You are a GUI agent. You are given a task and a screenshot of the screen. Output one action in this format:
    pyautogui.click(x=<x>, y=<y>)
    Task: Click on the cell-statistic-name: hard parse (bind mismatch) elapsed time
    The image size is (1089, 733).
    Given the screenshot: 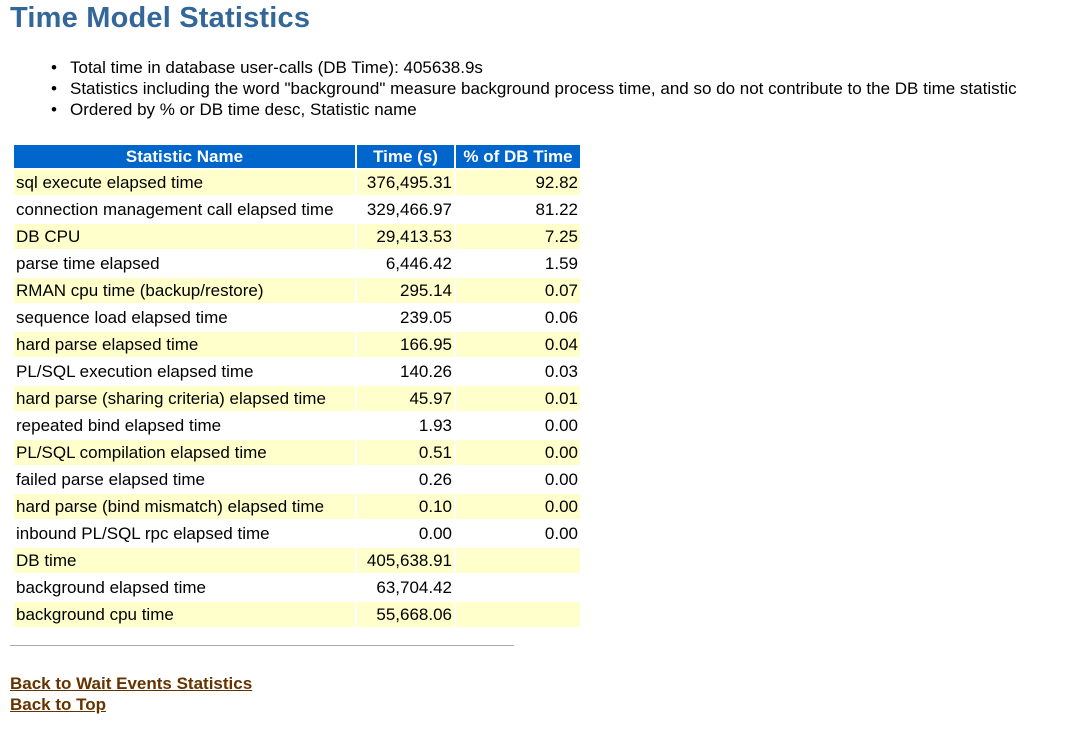 What is the action you would take?
    pyautogui.click(x=184, y=506)
    